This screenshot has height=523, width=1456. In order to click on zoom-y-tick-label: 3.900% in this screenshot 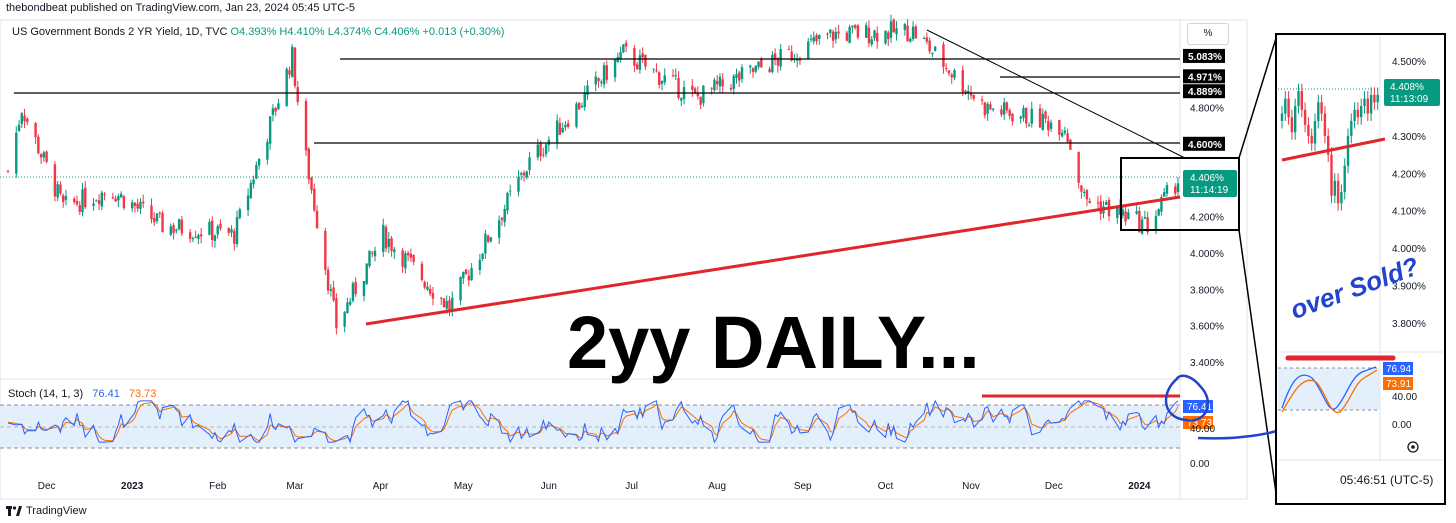, I will do `click(1409, 286)`.